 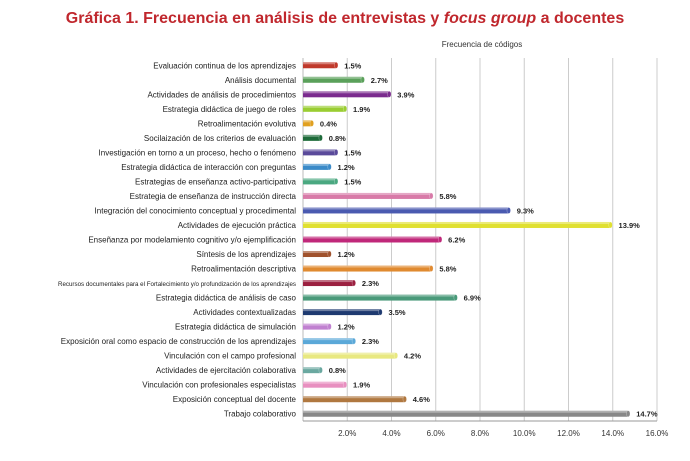 I want to click on x-tick-label: 14.0%, so click(x=612, y=433).